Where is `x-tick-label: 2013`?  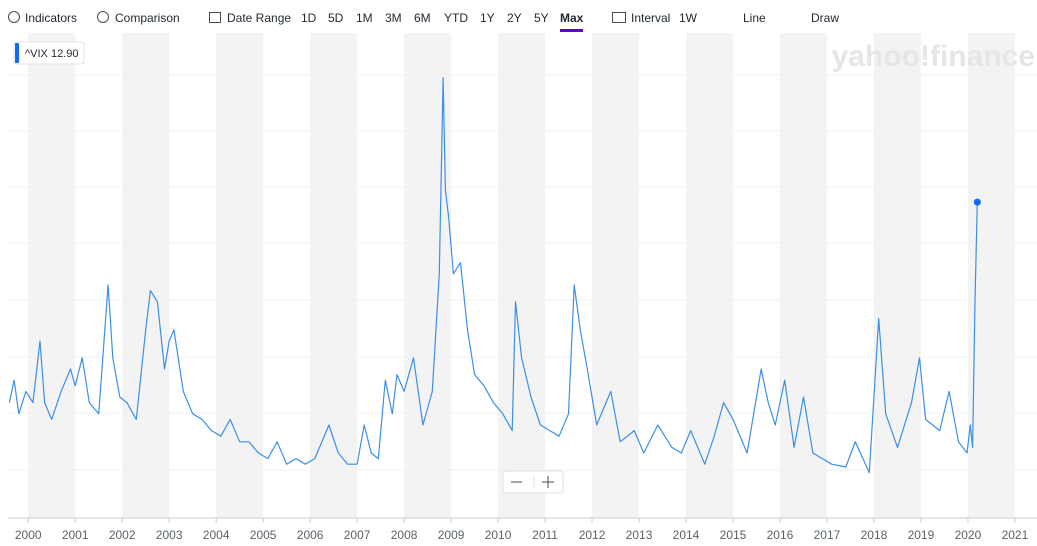 x-tick-label: 2013 is located at coordinates (639, 535).